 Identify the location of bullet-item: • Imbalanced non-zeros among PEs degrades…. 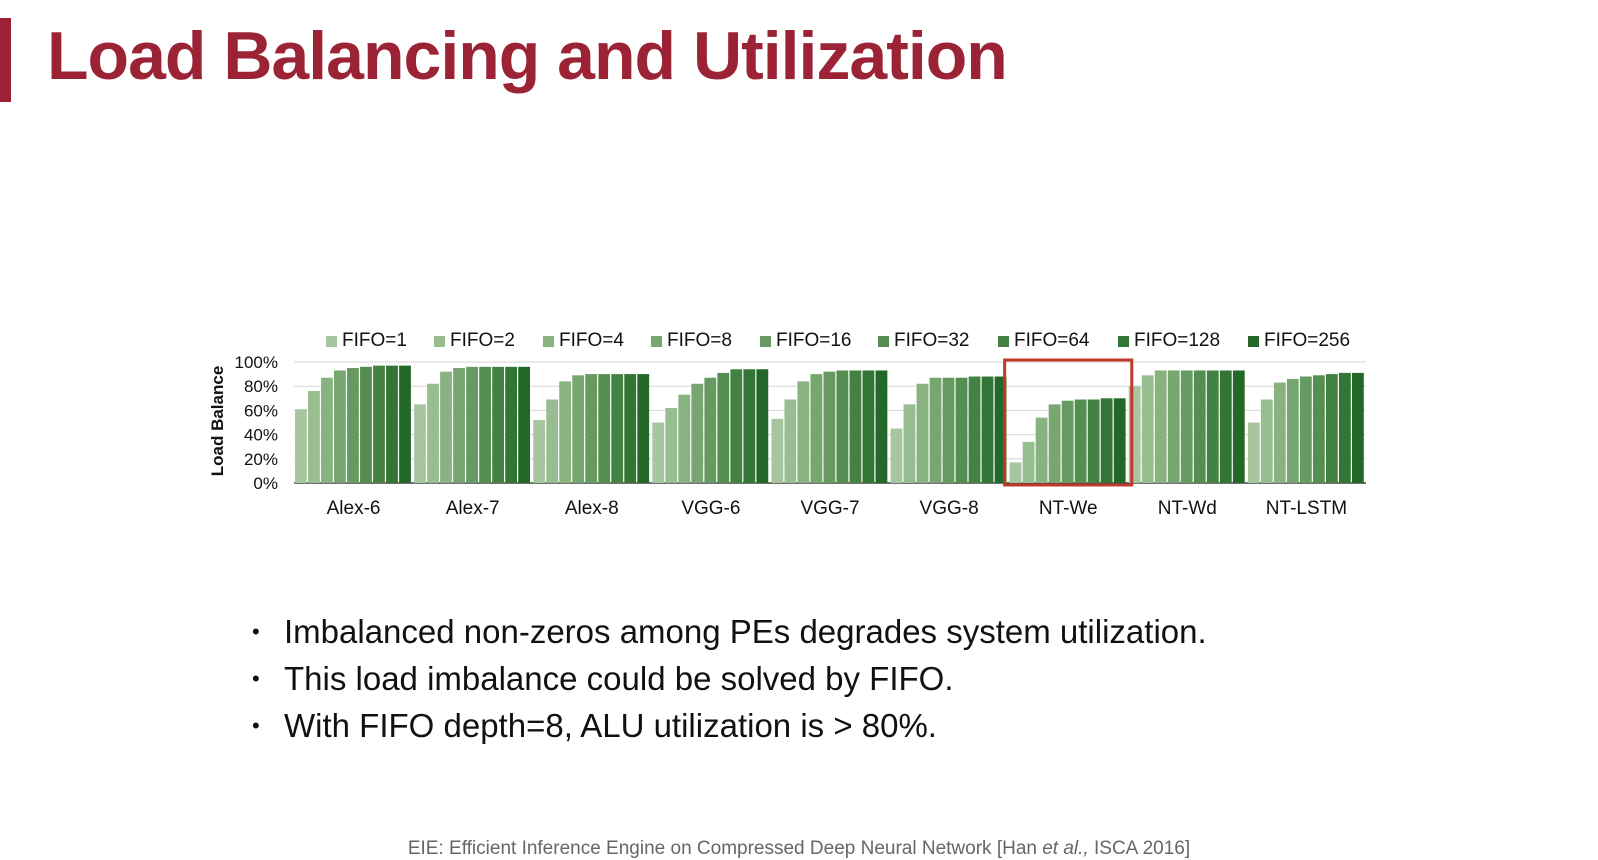
(729, 631).